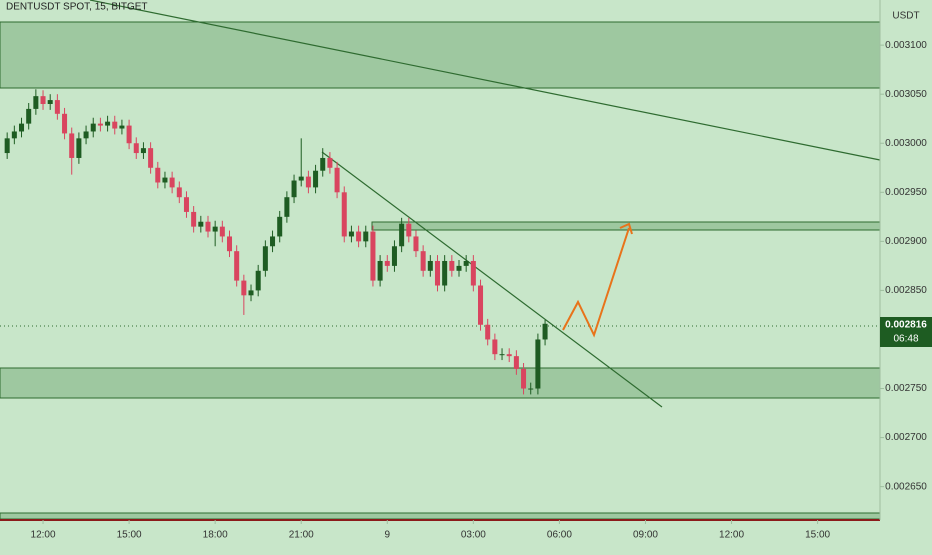 This screenshot has height=555, width=932. Describe the element at coordinates (906, 143) in the screenshot. I see `y-tick-label: 0.003000` at that location.